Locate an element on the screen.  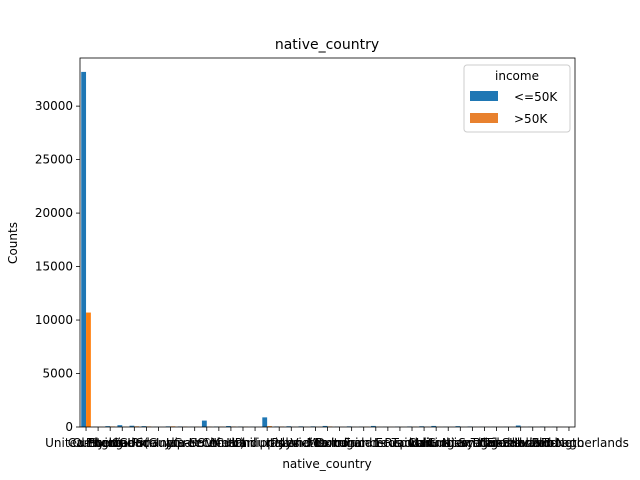
x-tick-label: Holand-Netherlands is located at coordinates (569, 443).